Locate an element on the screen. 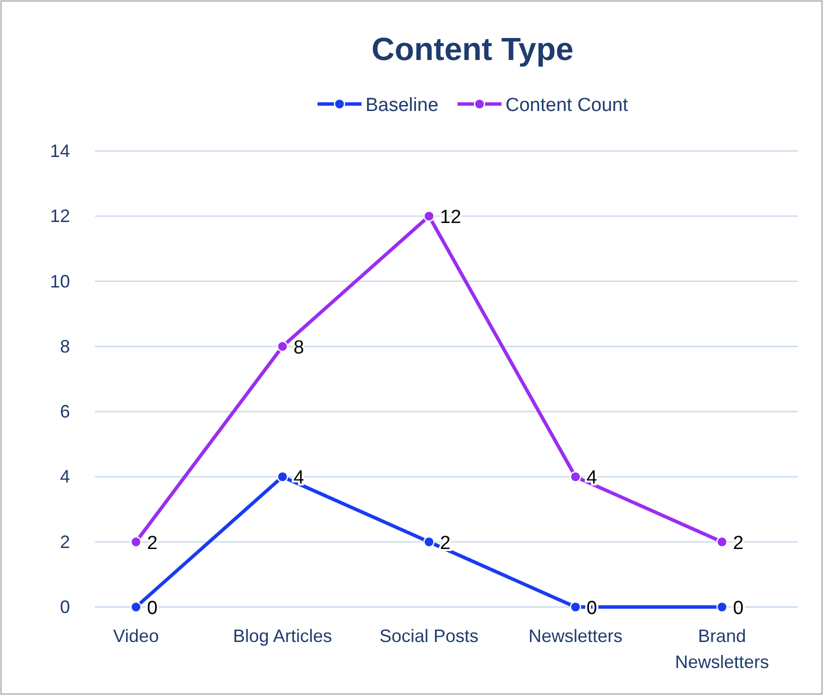 This screenshot has height=695, width=823. x-tick-label: Brand Newsletters is located at coordinates (722, 649).